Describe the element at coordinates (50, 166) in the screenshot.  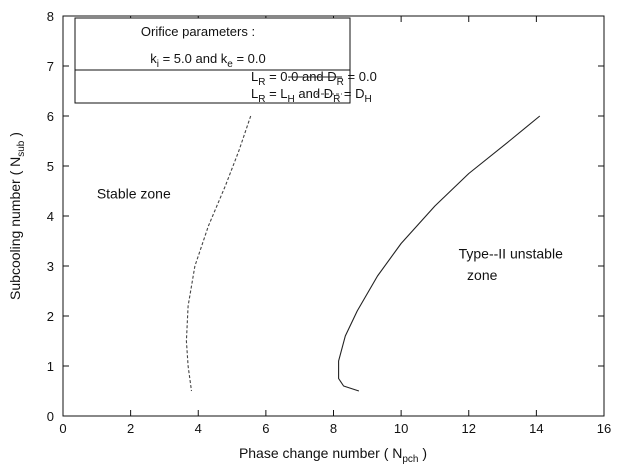
I see `y-tick-label: 5` at that location.